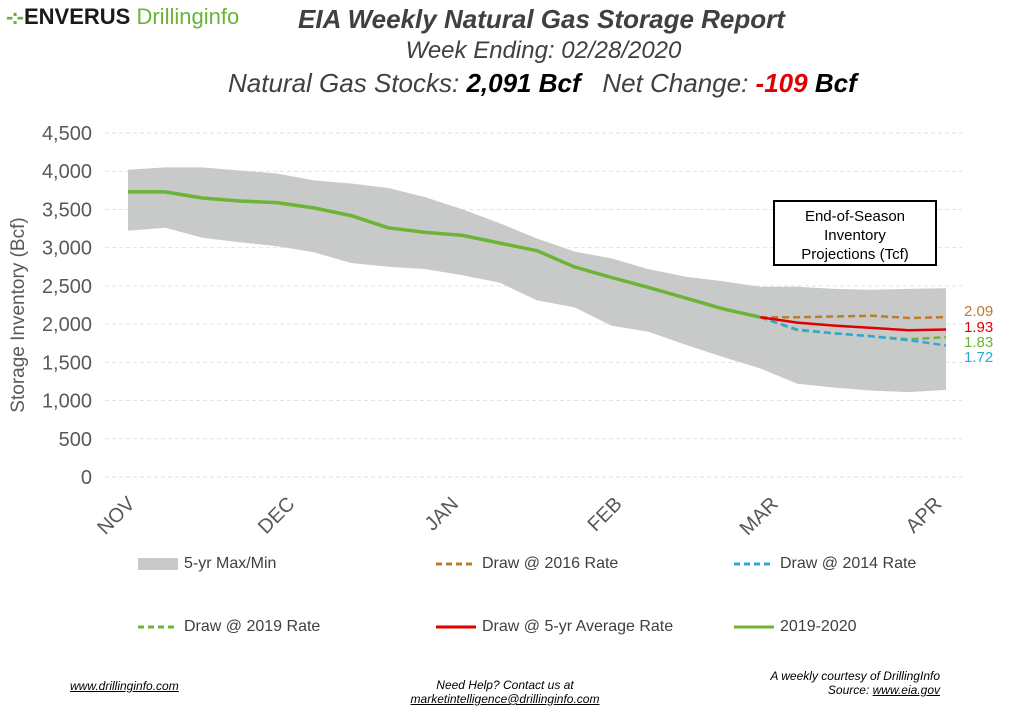 The image size is (1011, 714). Describe the element at coordinates (906, 690) in the screenshot. I see `source-link: www.eia.gov` at that location.